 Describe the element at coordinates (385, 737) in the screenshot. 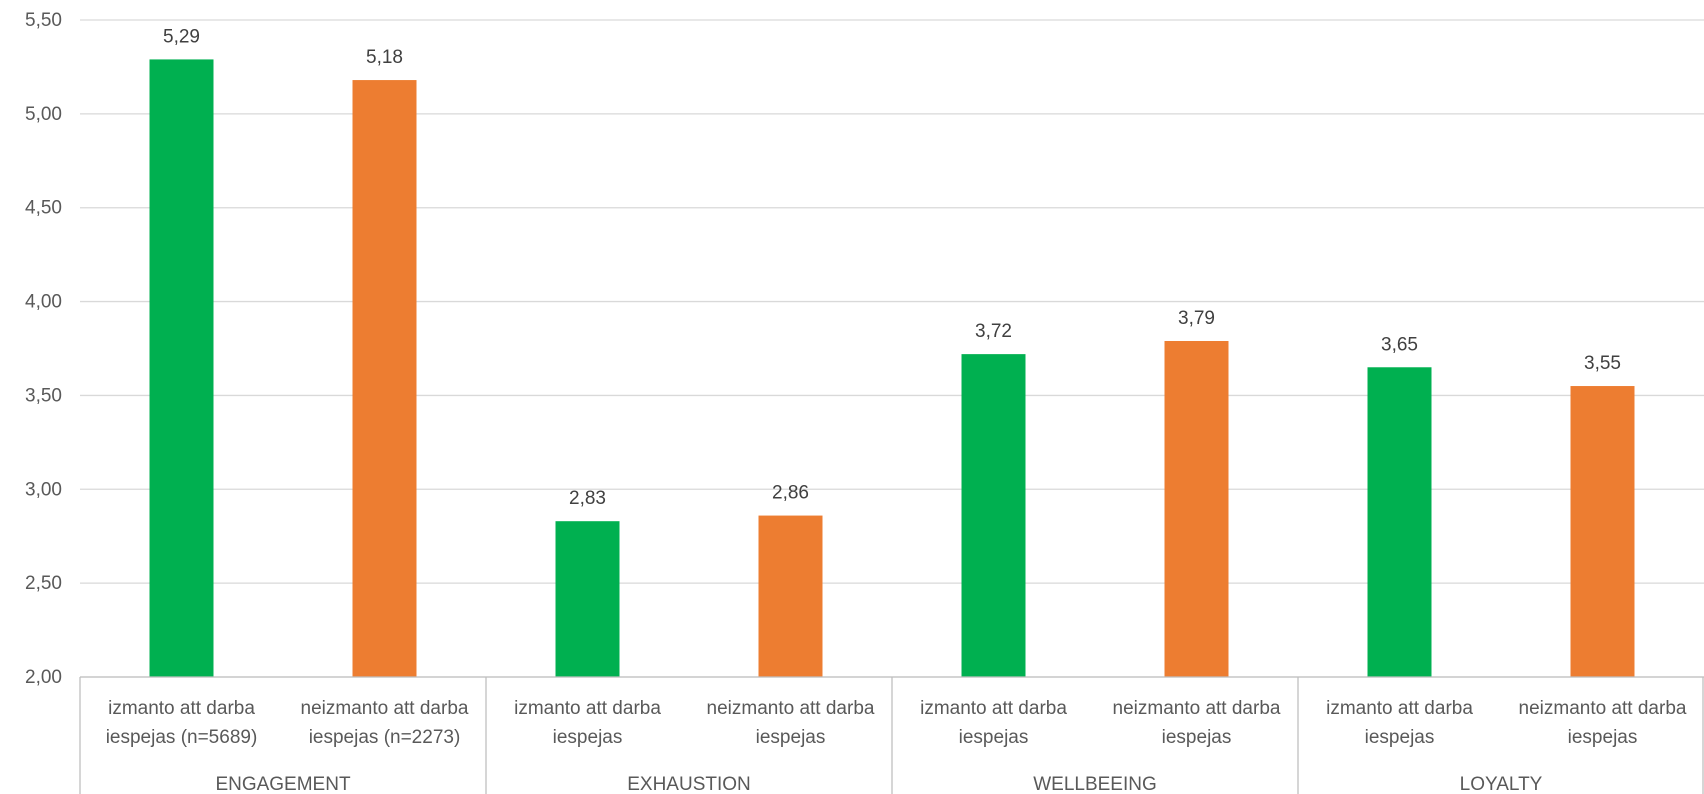

I see `category-label: iespejas (n=2273)` at that location.